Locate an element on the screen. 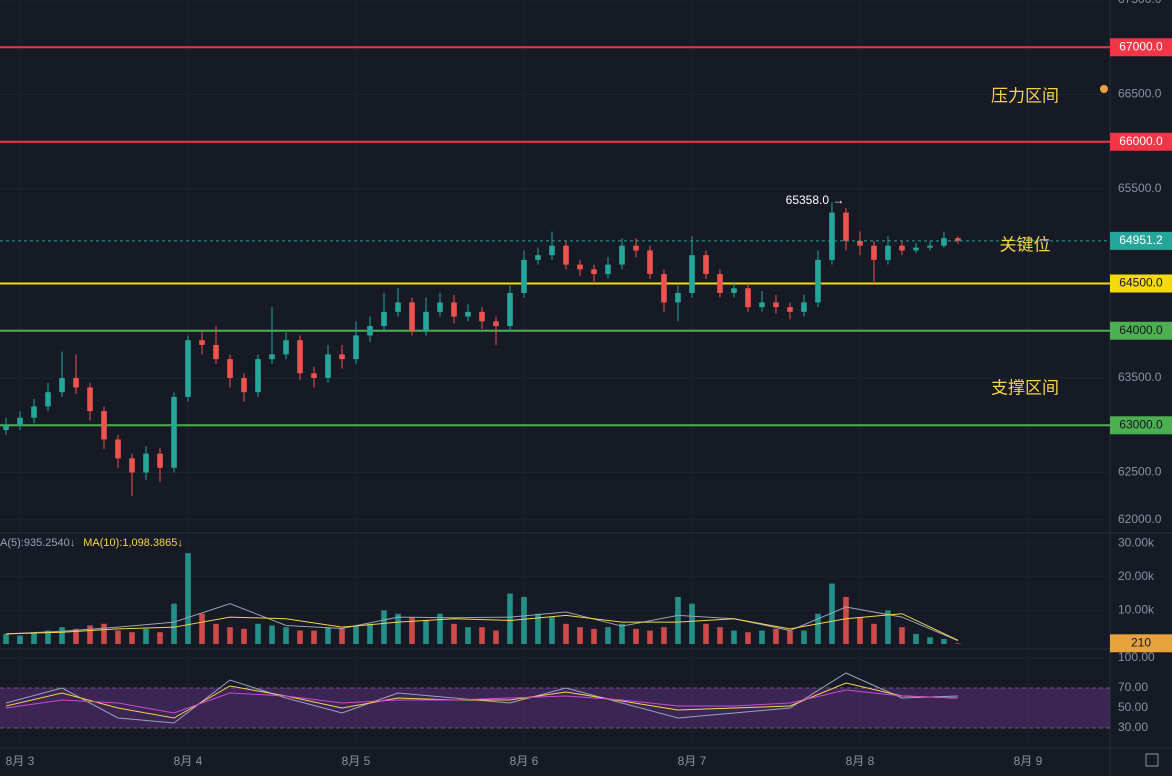 This screenshot has width=1172, height=776. x-tick-label: 8月 9 is located at coordinates (1028, 761).